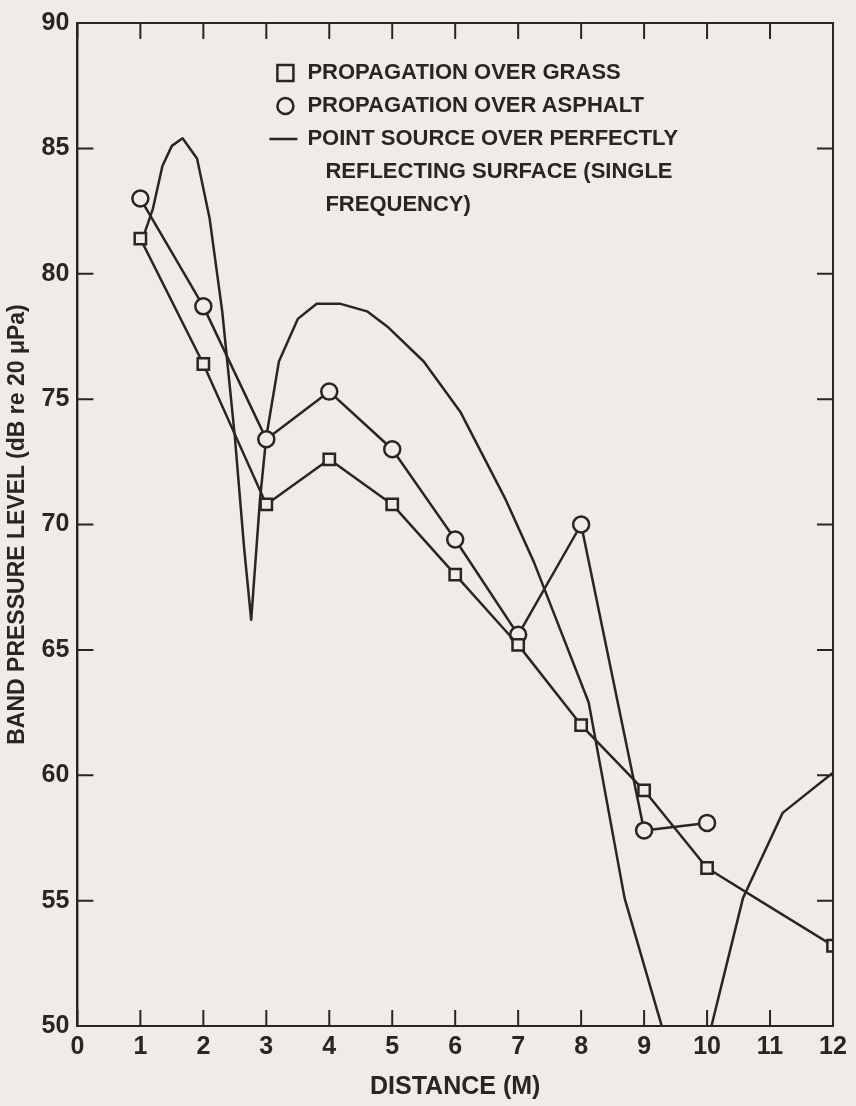  I want to click on x-tick-label: 3, so click(266, 1044).